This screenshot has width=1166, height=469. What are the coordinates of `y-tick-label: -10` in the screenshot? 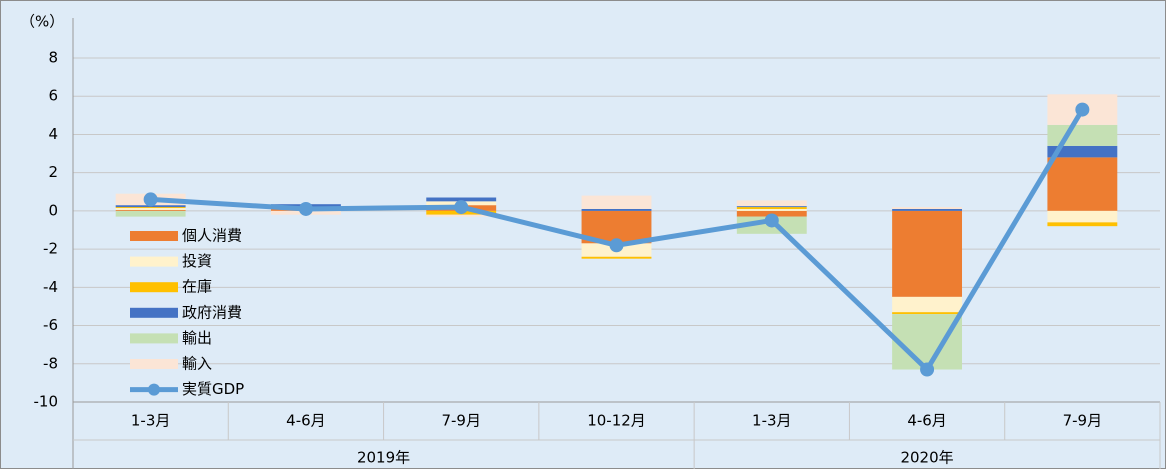 It's located at (46, 402).